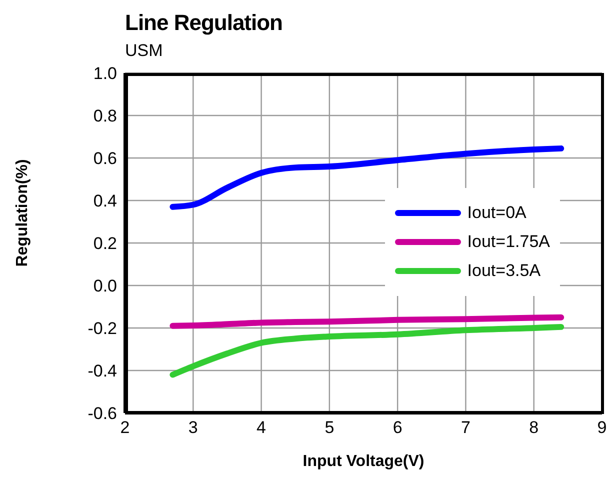  Describe the element at coordinates (102, 371) in the screenshot. I see `y-tick-label: -0.4` at that location.